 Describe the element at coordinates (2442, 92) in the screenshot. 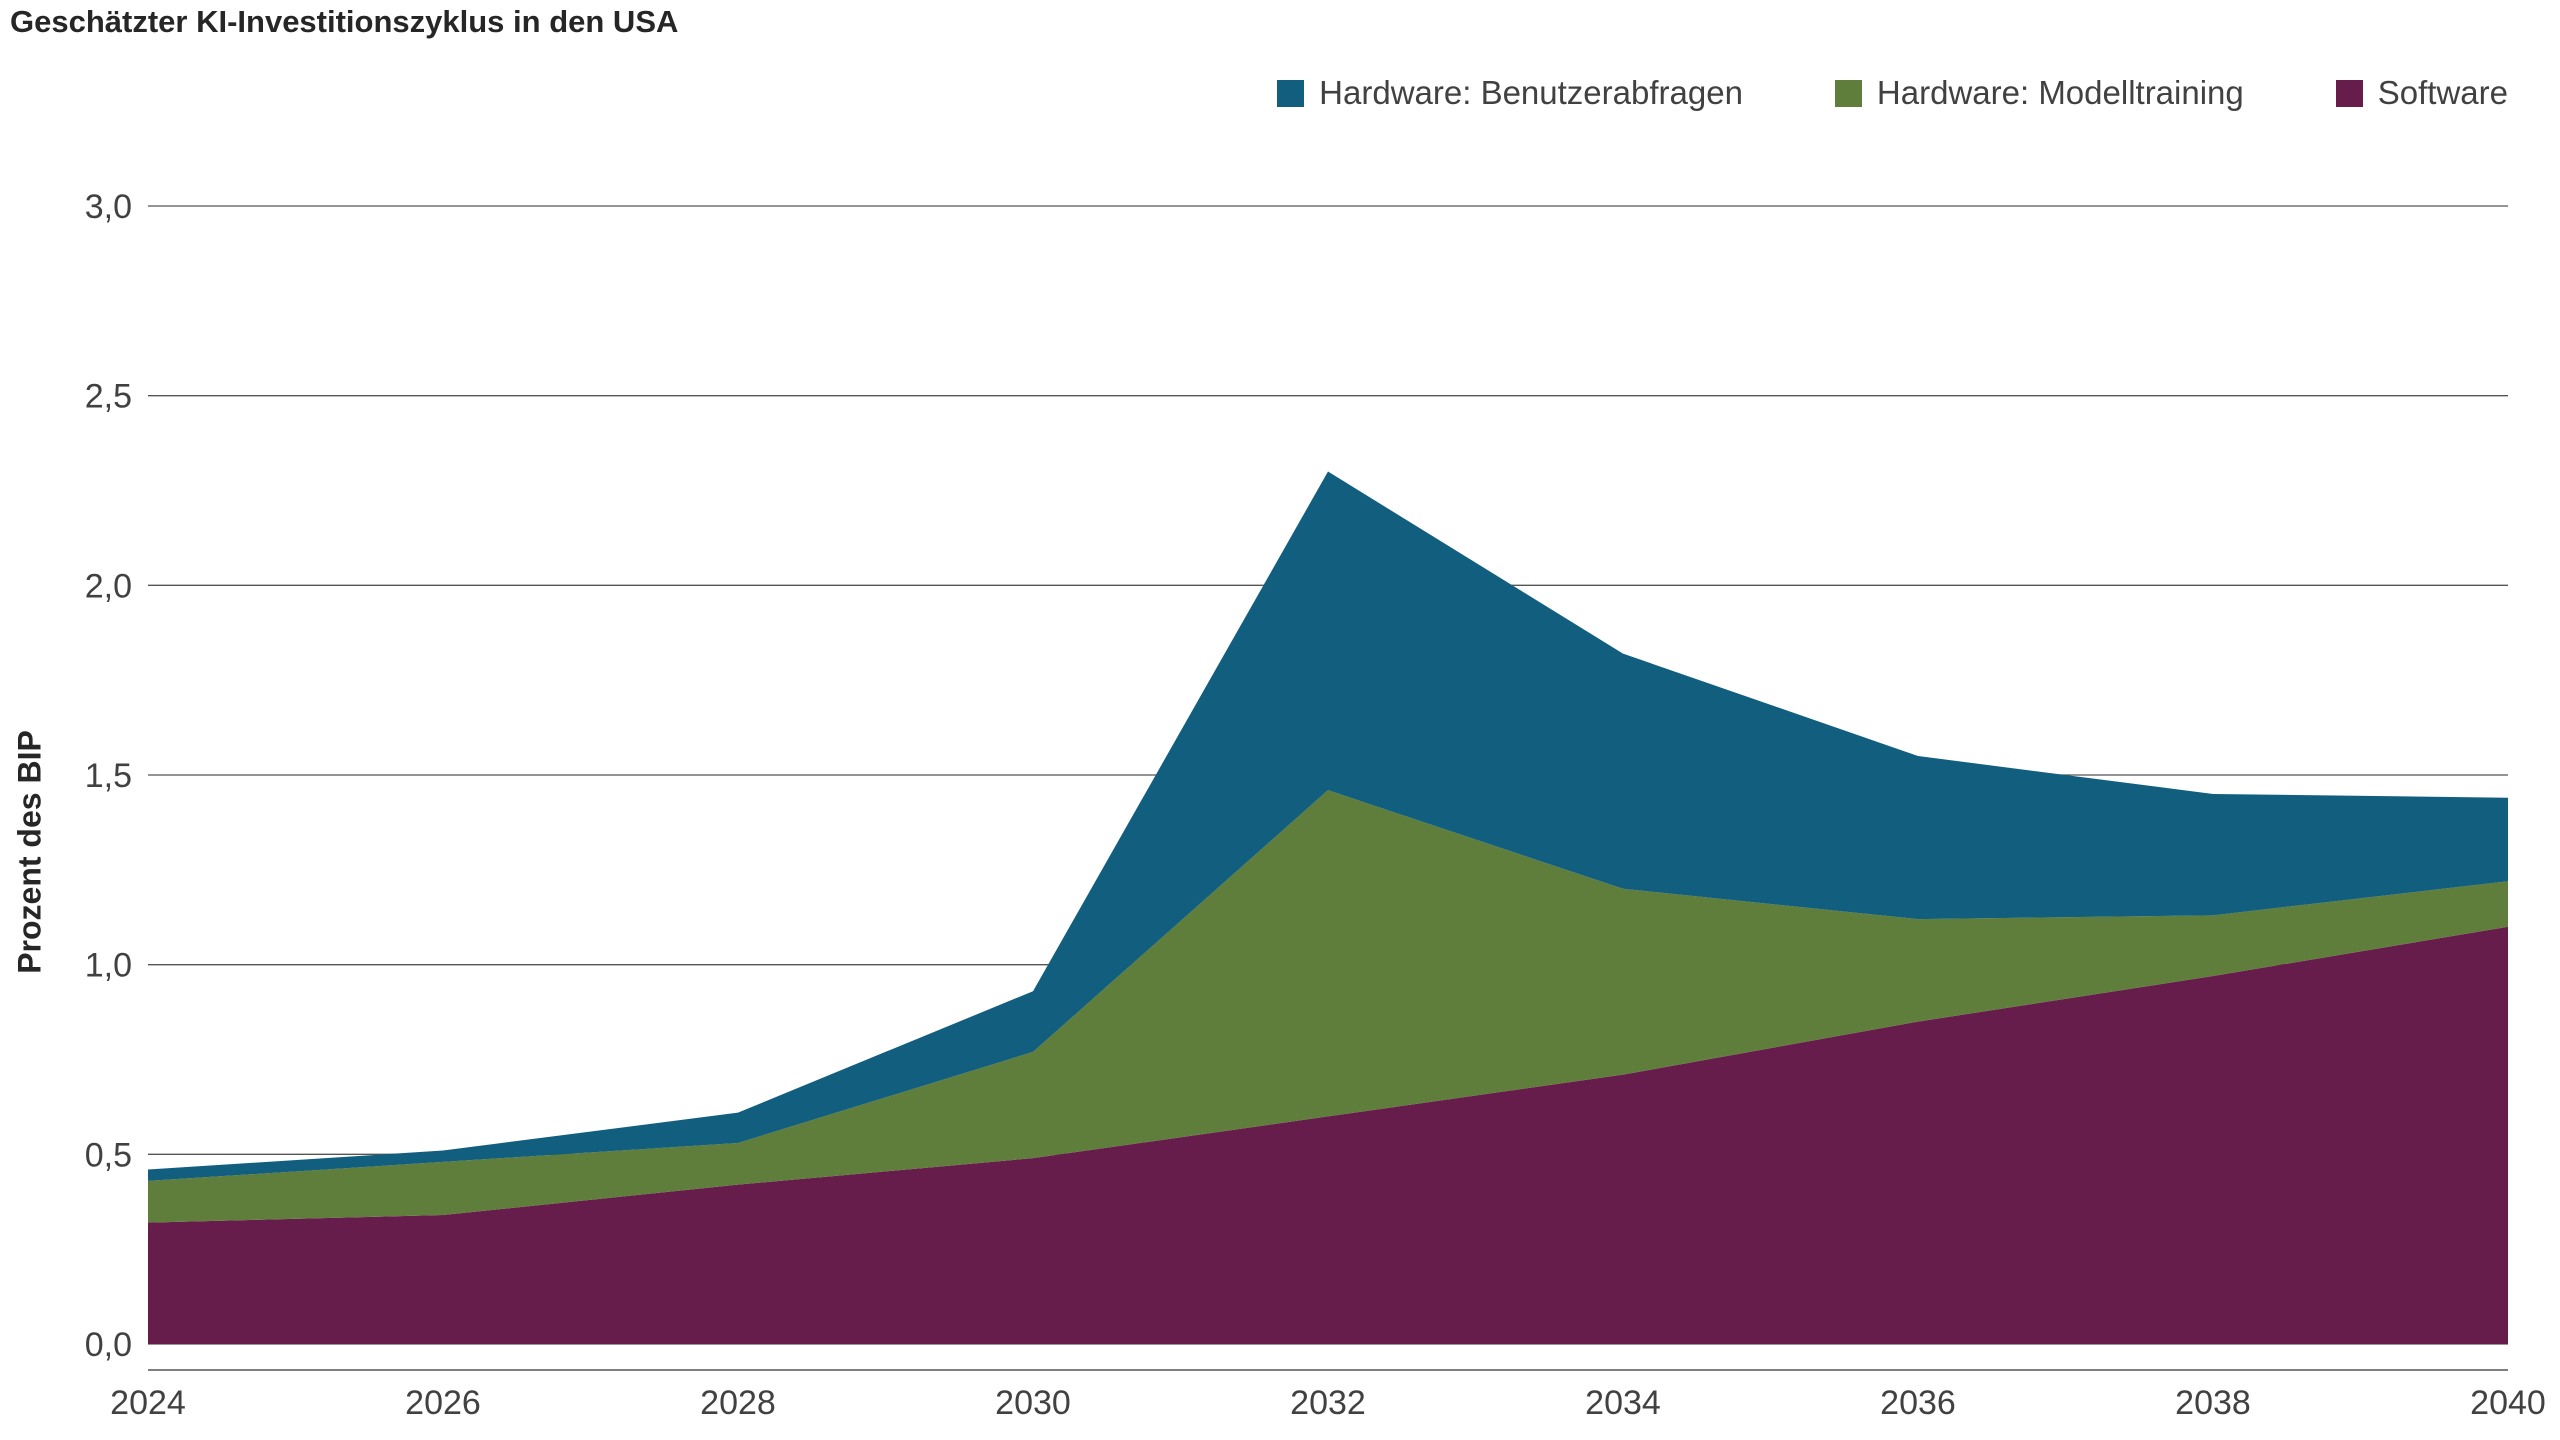

I see `legend-label: Software` at that location.